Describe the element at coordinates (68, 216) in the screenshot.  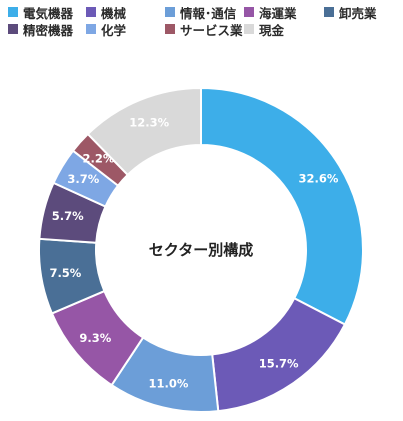
I see `slice-value-label: 5.7%` at that location.